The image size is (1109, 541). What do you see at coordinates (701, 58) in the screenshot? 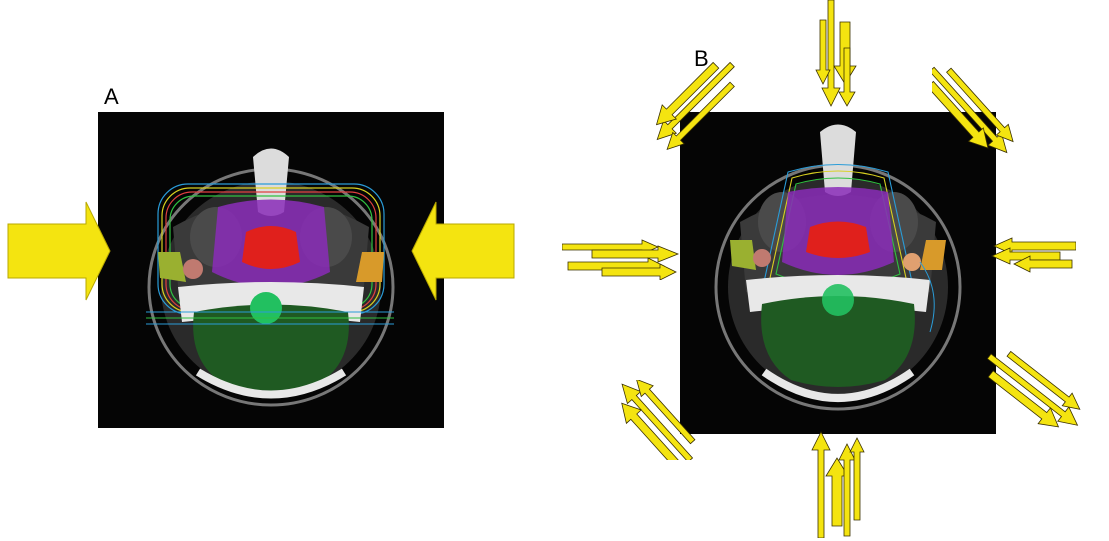
I see `panel-b-label: B` at bounding box center [701, 58].